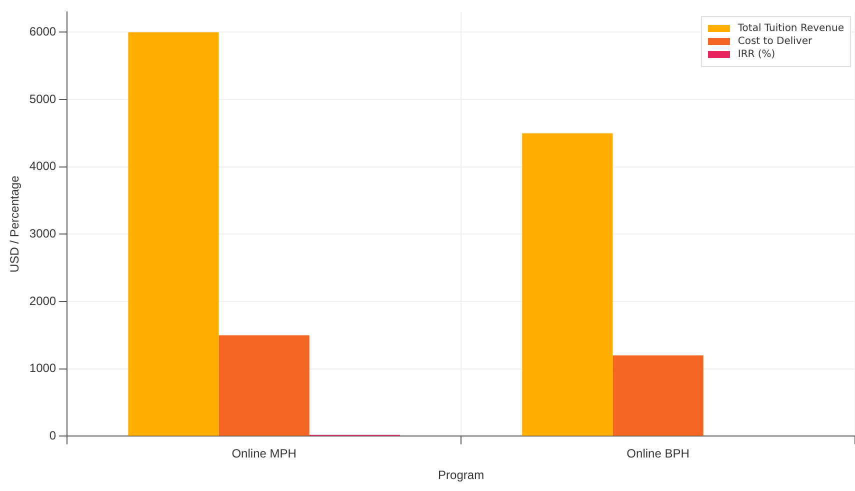  I want to click on y-tick-label: 0, so click(52, 435).